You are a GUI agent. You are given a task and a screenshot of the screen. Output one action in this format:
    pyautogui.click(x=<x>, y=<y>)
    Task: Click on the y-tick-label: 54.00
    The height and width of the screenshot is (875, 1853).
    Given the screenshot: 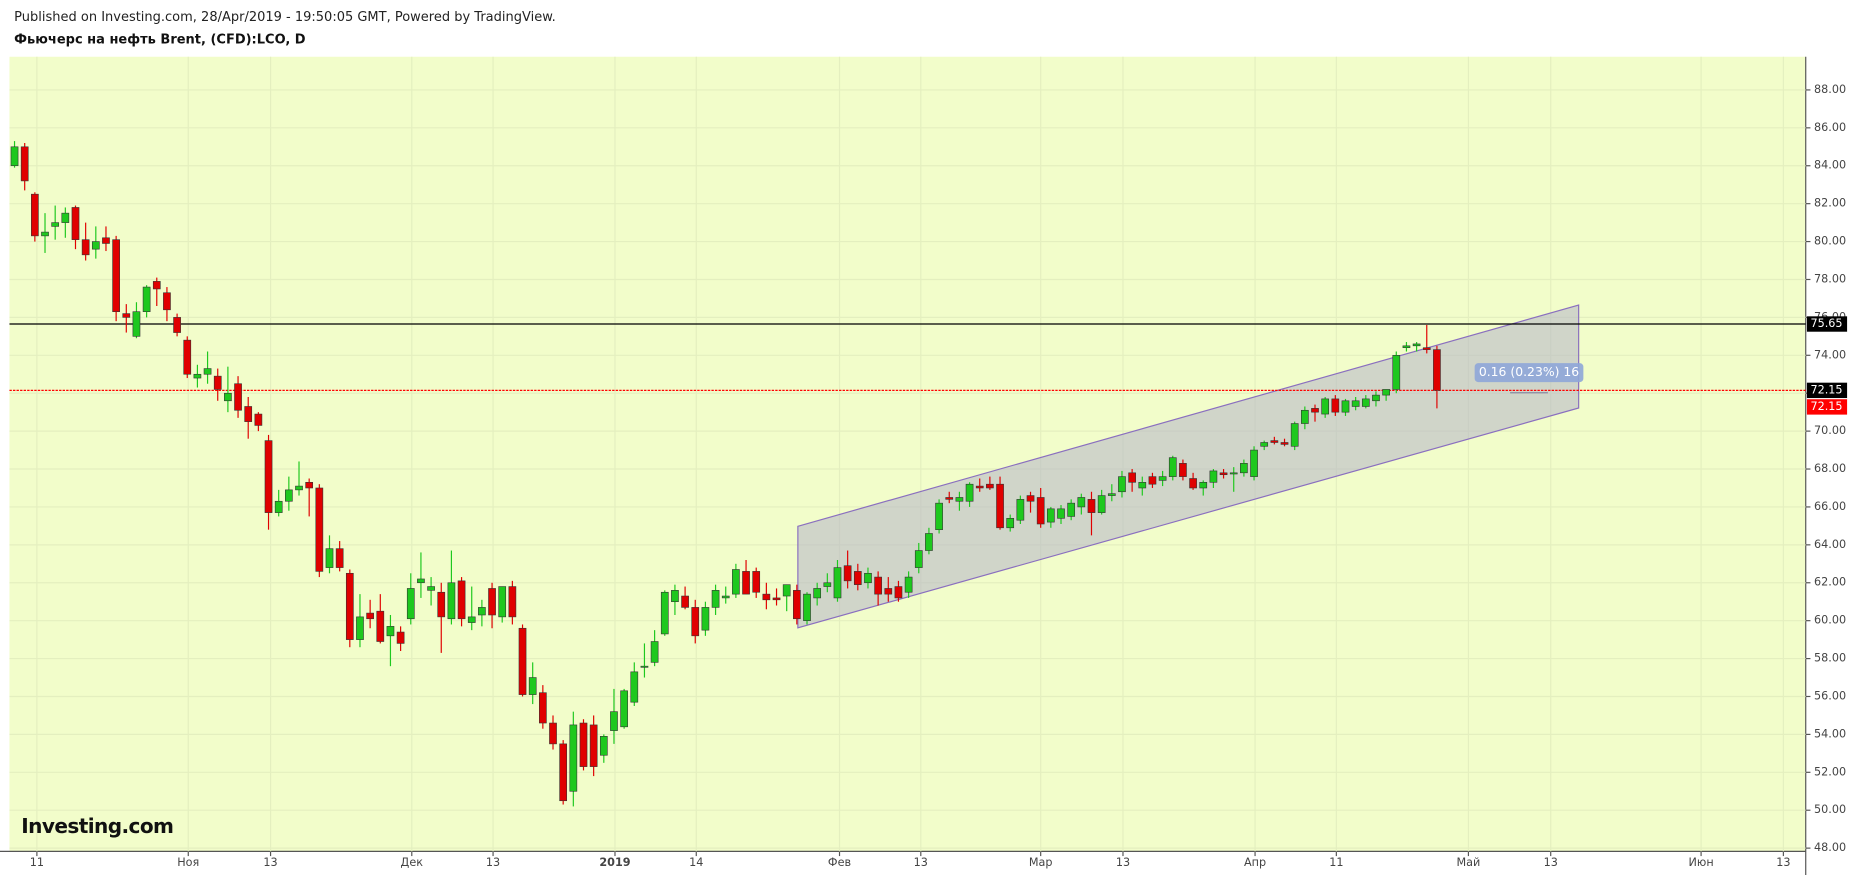 What is the action you would take?
    pyautogui.click(x=1830, y=733)
    